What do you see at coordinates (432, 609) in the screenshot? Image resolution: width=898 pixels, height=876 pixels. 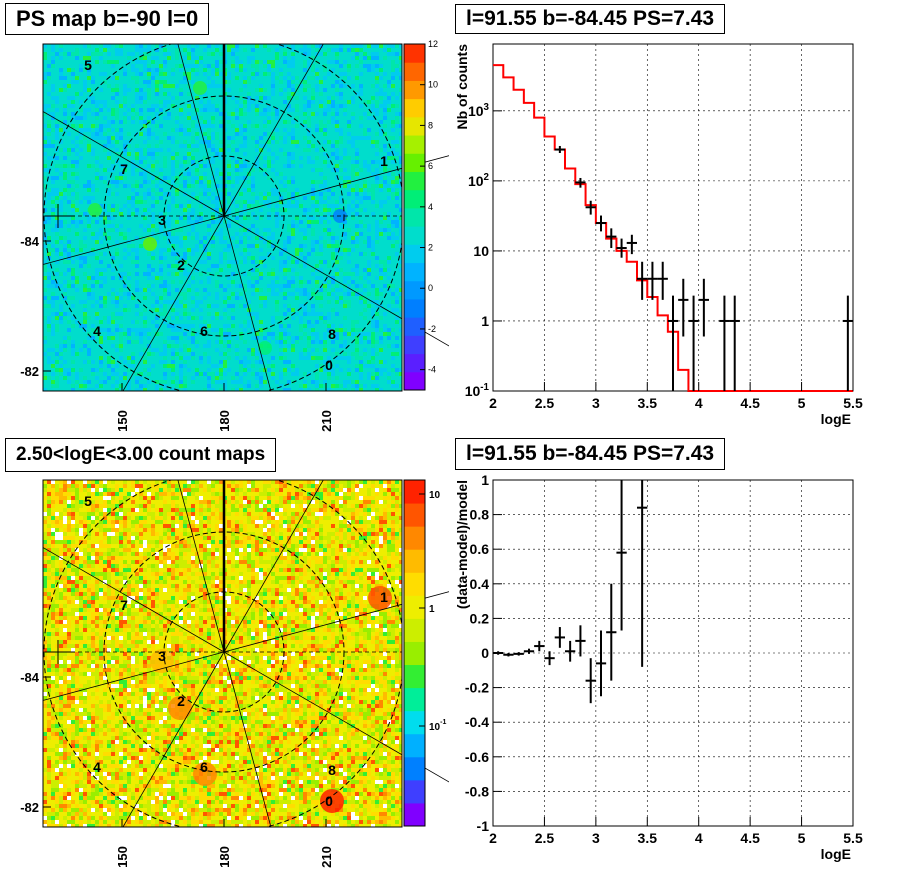 I see `colorbar-tick-label: 1` at bounding box center [432, 609].